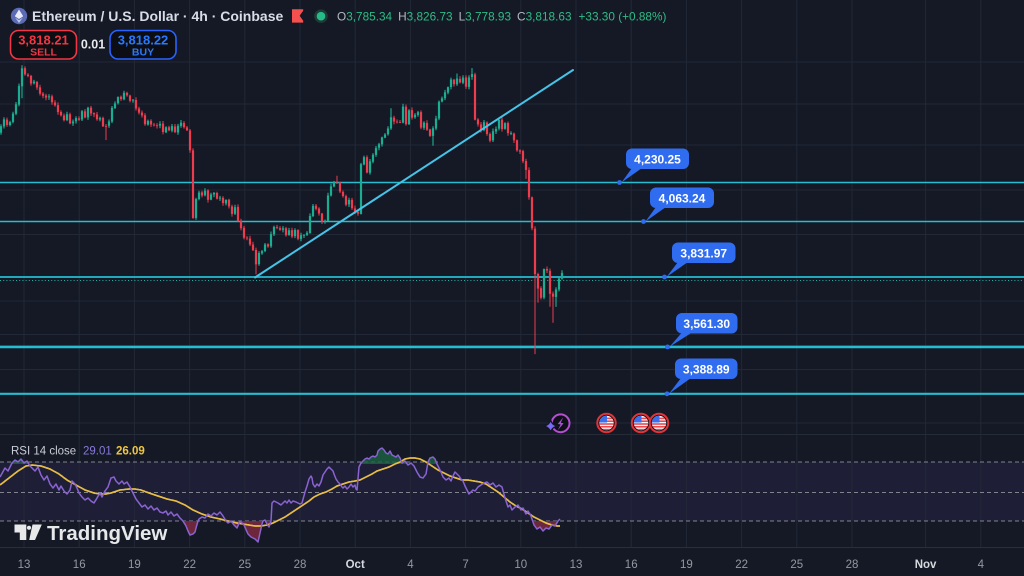 The image size is (1024, 576). Describe the element at coordinates (93, 45) in the screenshot. I see `svg-text: 0.01` at that location.